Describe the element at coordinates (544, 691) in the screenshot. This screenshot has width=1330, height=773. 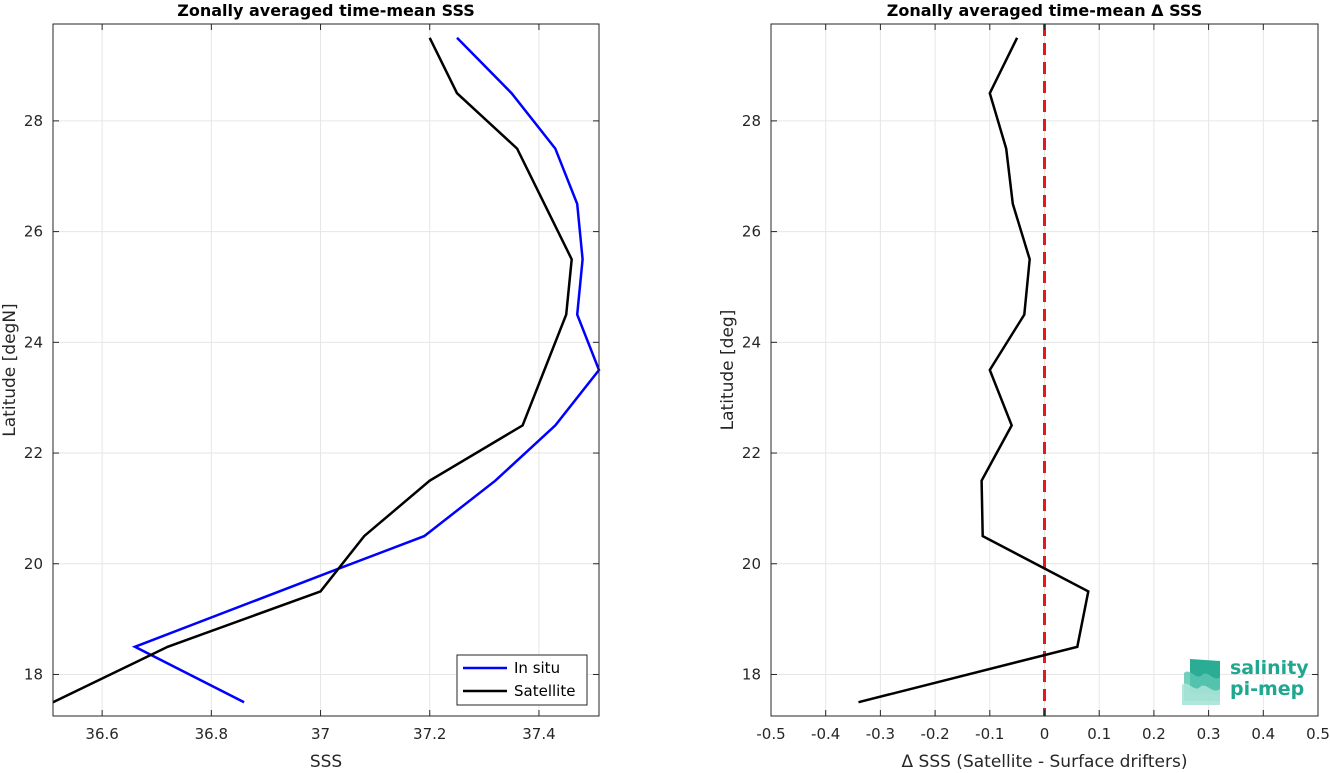
I see `legend-label: Satellite` at that location.